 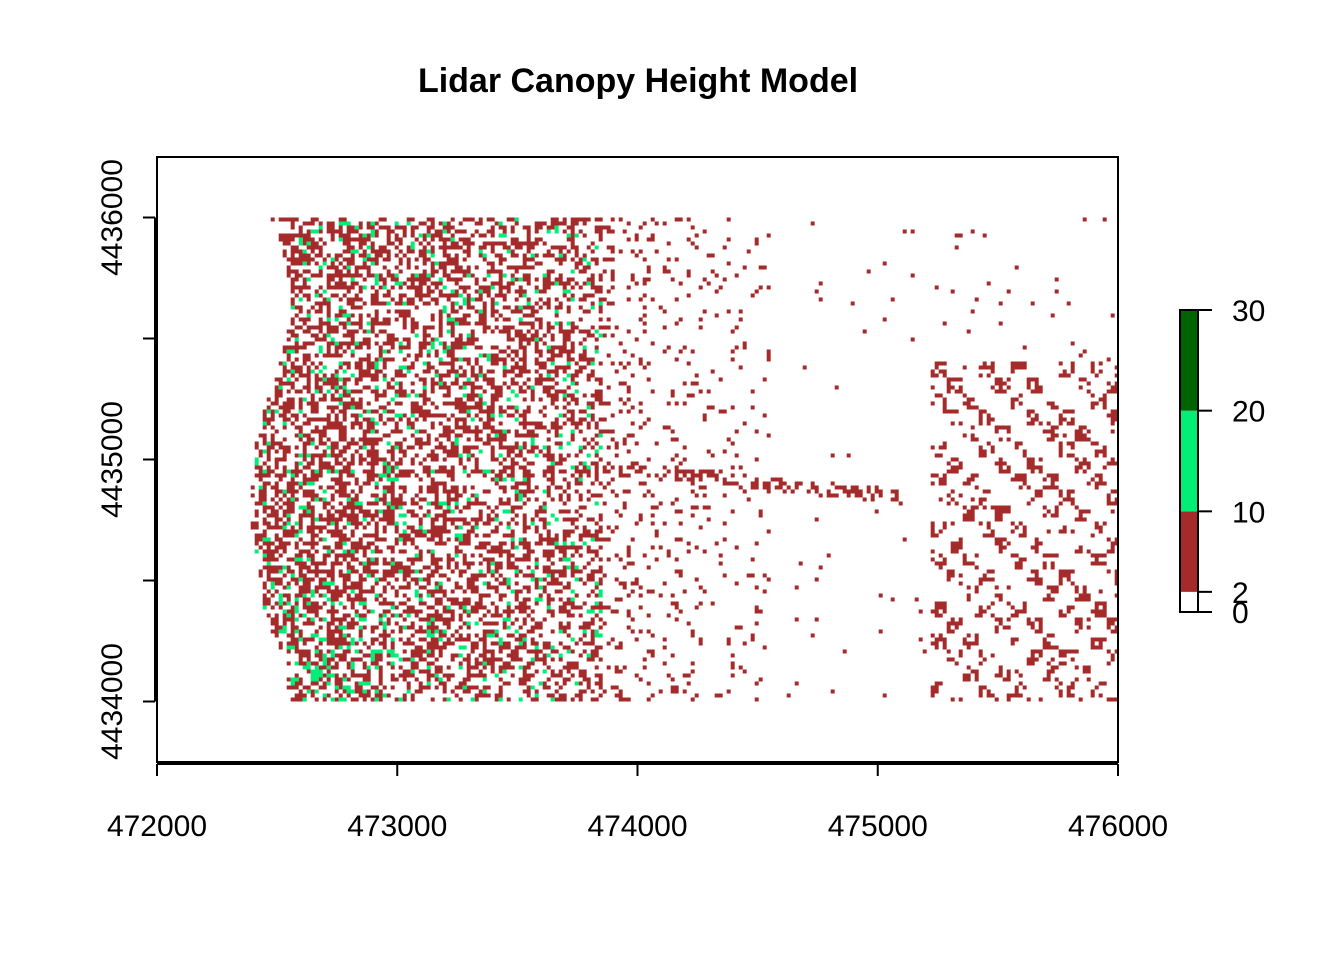 What do you see at coordinates (157, 826) in the screenshot?
I see `x-tick-label: 472000` at bounding box center [157, 826].